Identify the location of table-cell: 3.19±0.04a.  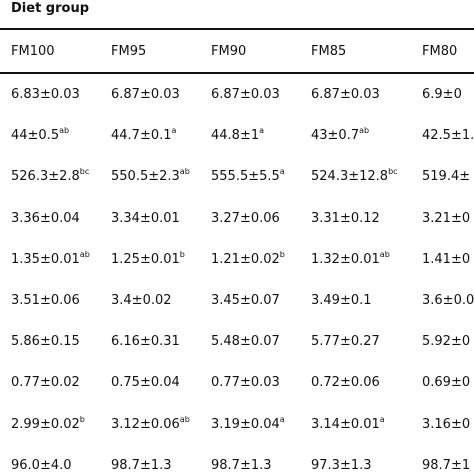
(248, 423).